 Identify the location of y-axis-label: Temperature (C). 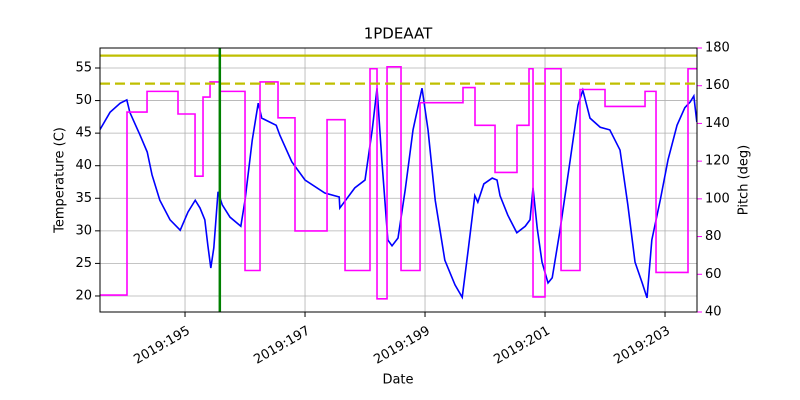
(60, 180).